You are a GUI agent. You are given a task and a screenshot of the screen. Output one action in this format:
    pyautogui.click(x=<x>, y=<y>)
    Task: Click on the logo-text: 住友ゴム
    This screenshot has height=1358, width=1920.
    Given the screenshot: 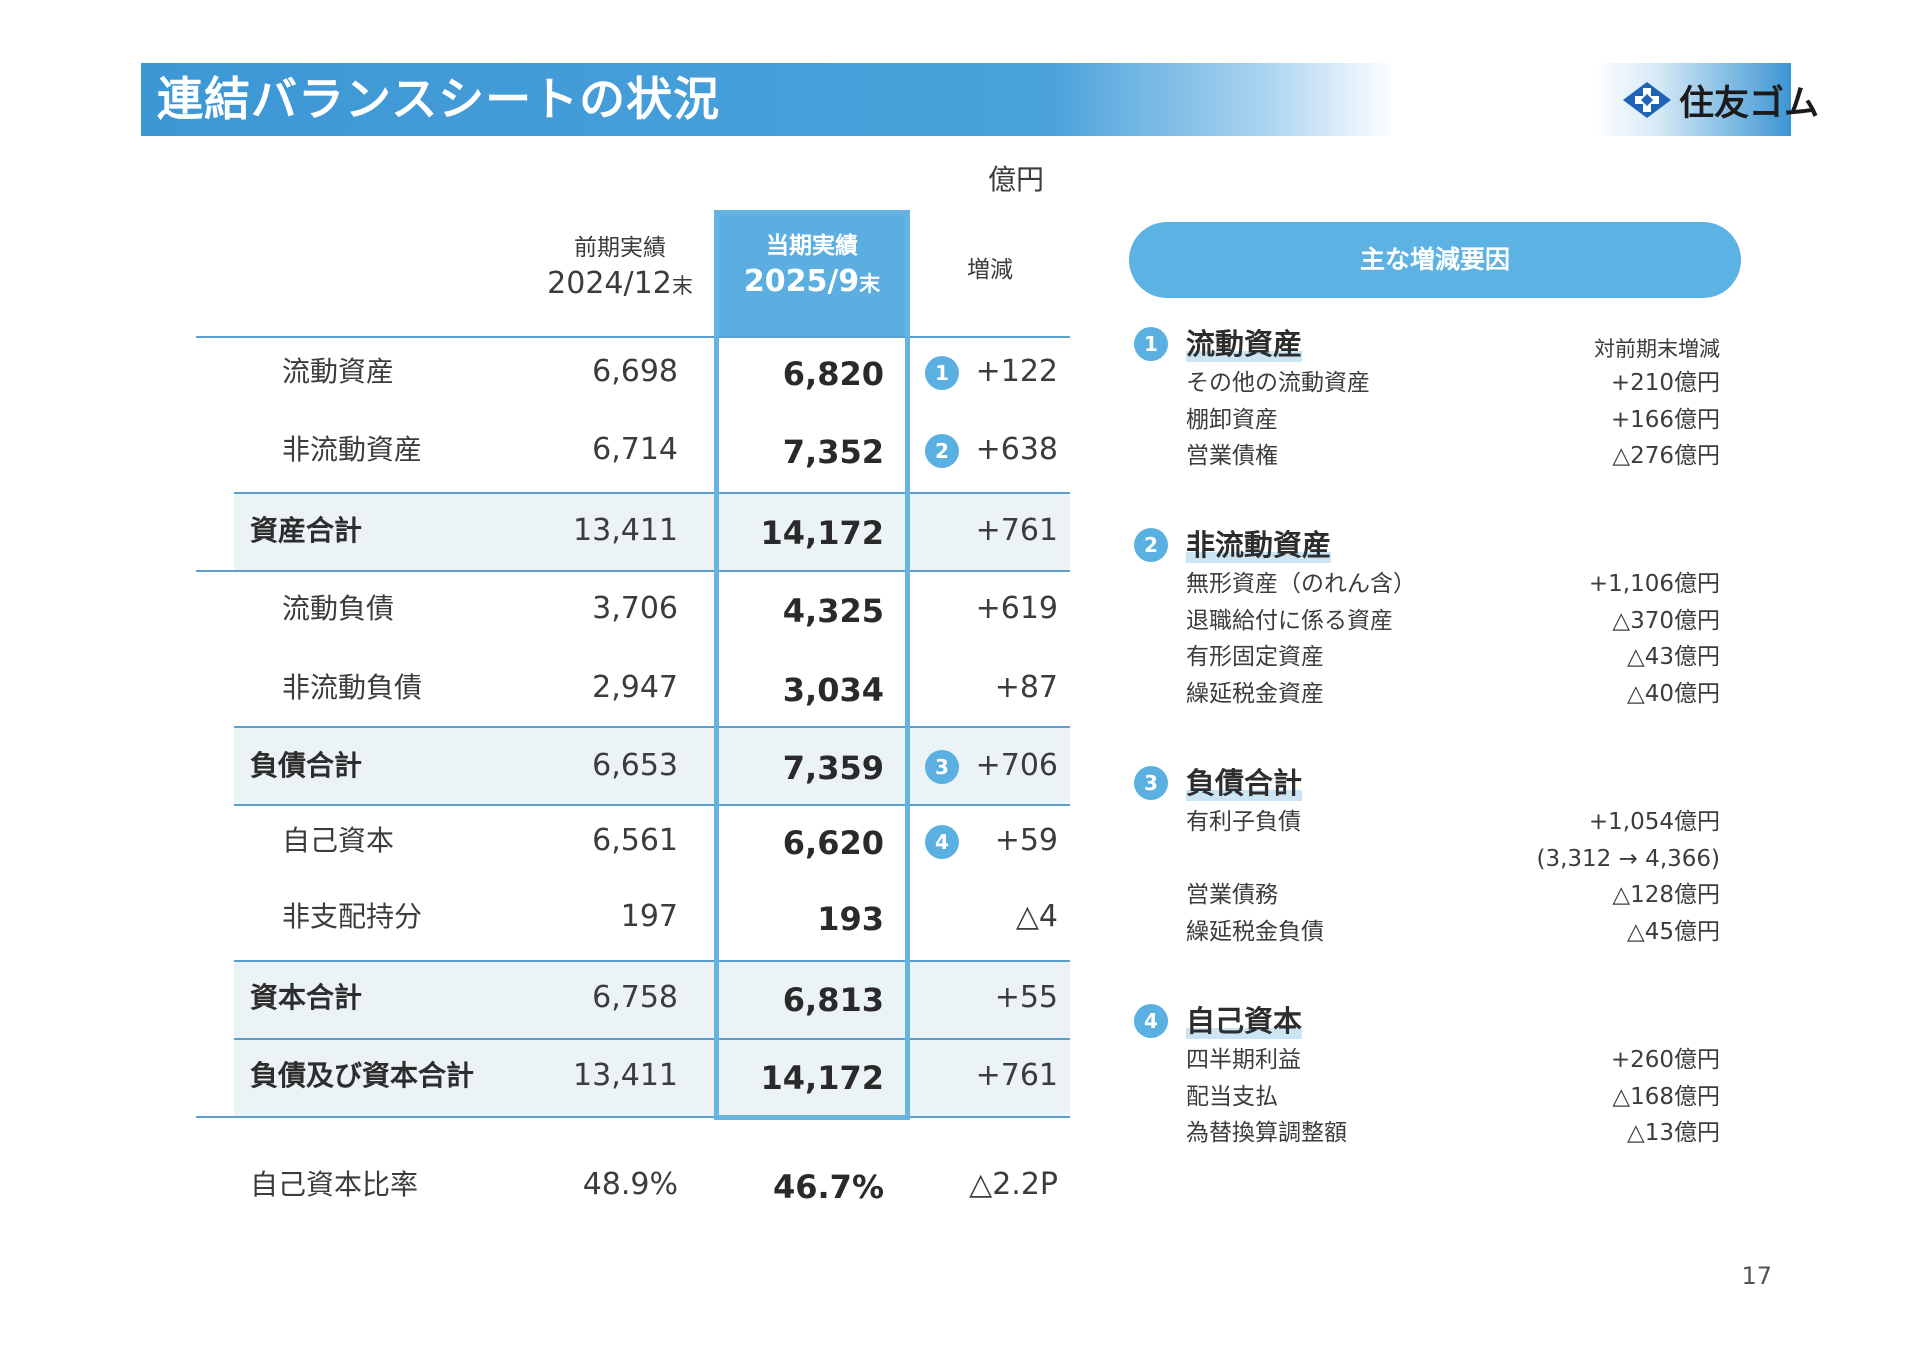 What is the action you would take?
    pyautogui.click(x=1749, y=103)
    